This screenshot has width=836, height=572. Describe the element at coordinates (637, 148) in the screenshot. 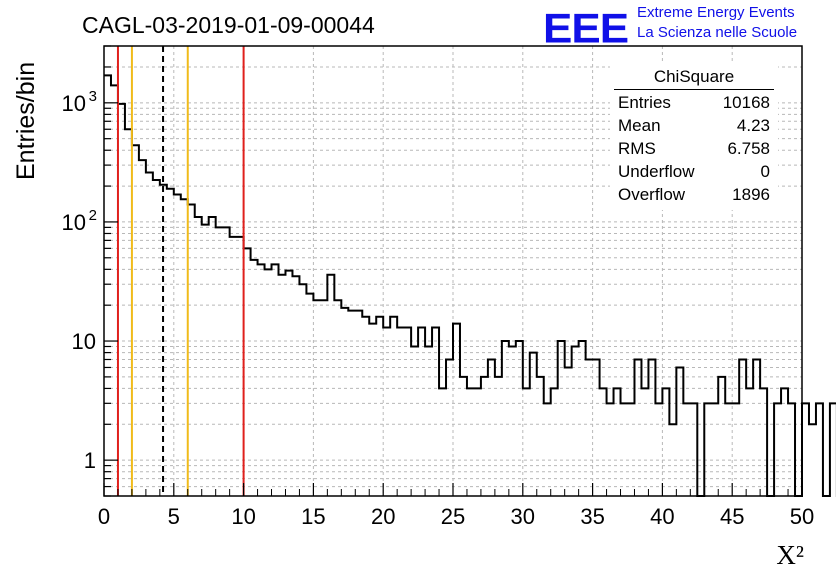

I see `stats-label: RMS` at that location.